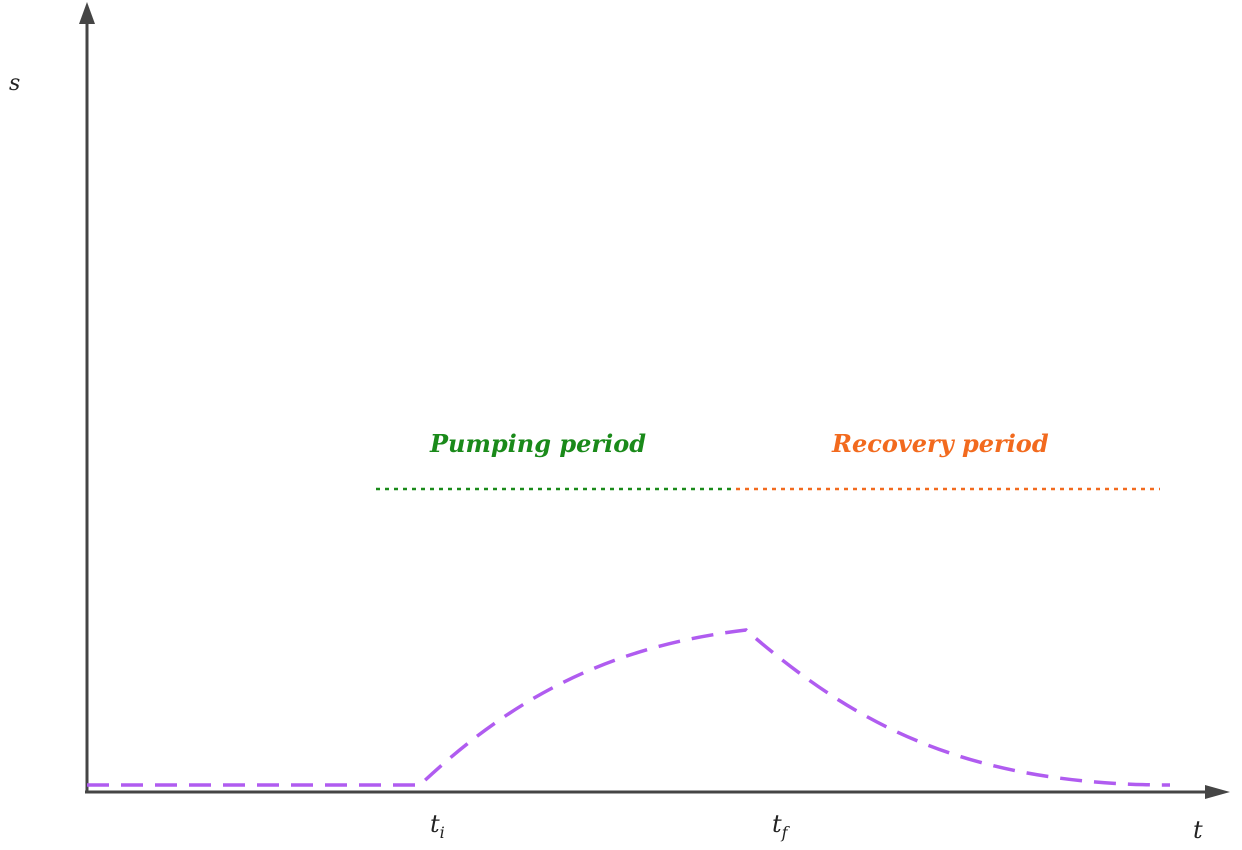 The width and height of the screenshot is (1242, 850). Describe the element at coordinates (1217, 792) in the screenshot. I see `x-axis-arrow-icon` at that location.